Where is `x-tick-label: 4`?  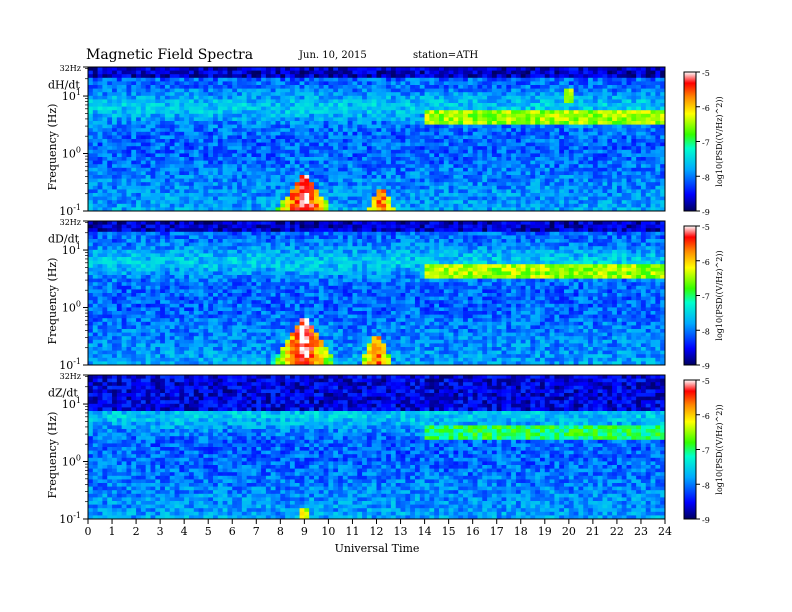
x-tick-label: 4 is located at coordinates (184, 531).